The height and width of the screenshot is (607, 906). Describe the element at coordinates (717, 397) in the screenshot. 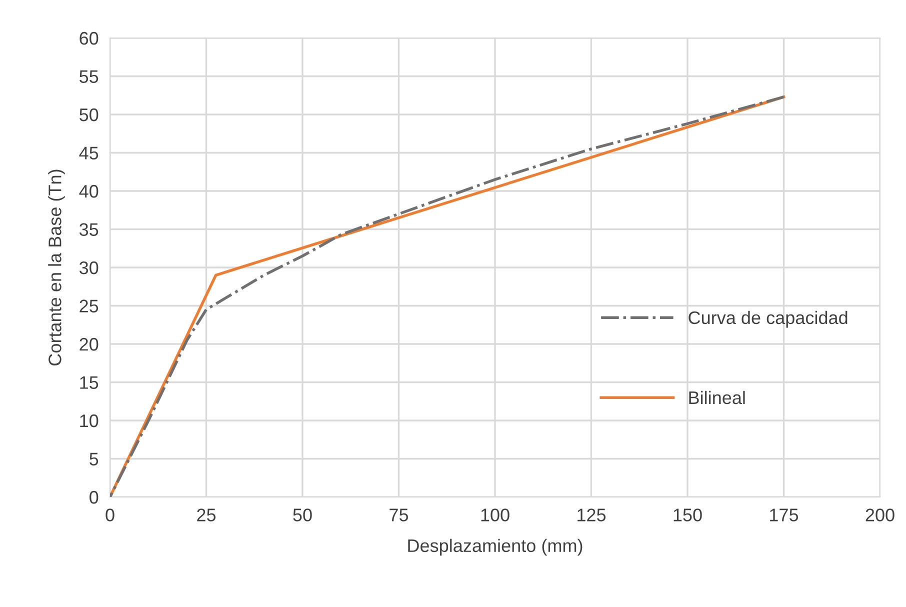

I see `legend-label: Bilineal` at that location.